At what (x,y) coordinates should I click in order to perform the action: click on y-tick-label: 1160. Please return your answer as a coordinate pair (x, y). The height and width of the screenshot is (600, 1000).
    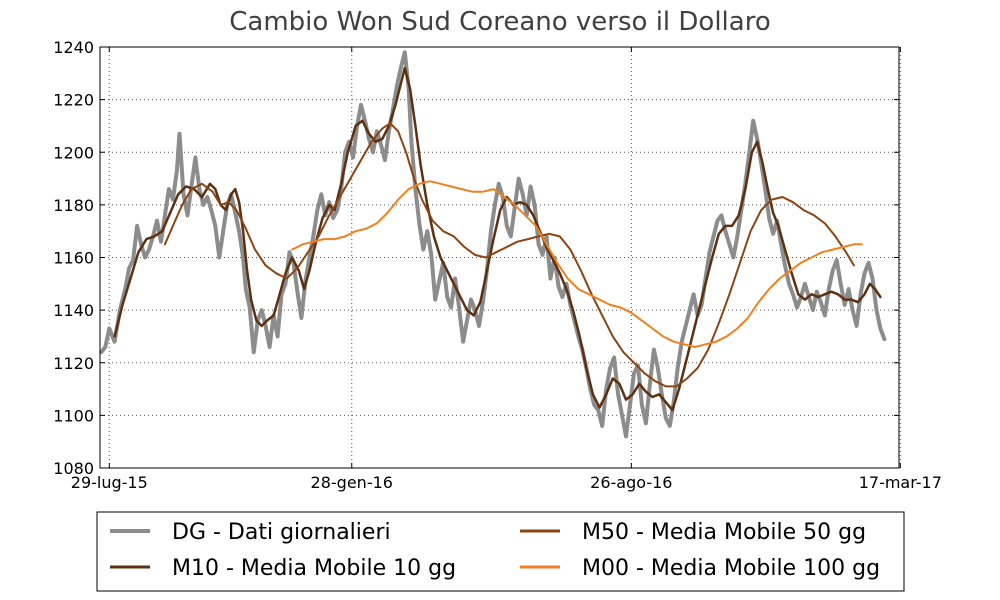
    Looking at the image, I should click on (73, 258).